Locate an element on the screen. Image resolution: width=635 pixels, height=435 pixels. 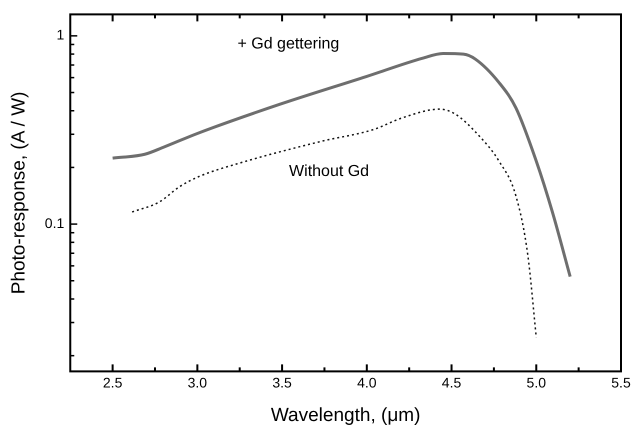
y-tick-label: 1 is located at coordinates (60, 34).